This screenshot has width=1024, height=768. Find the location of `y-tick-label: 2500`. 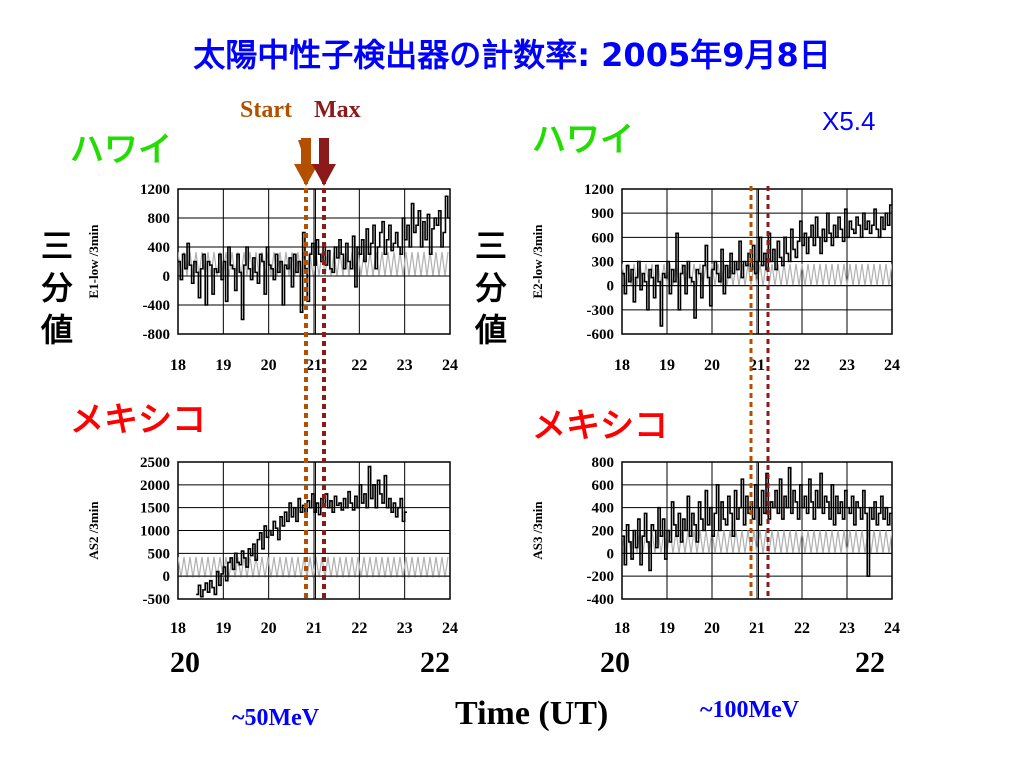

y-tick-label: 2500 is located at coordinates (155, 463).